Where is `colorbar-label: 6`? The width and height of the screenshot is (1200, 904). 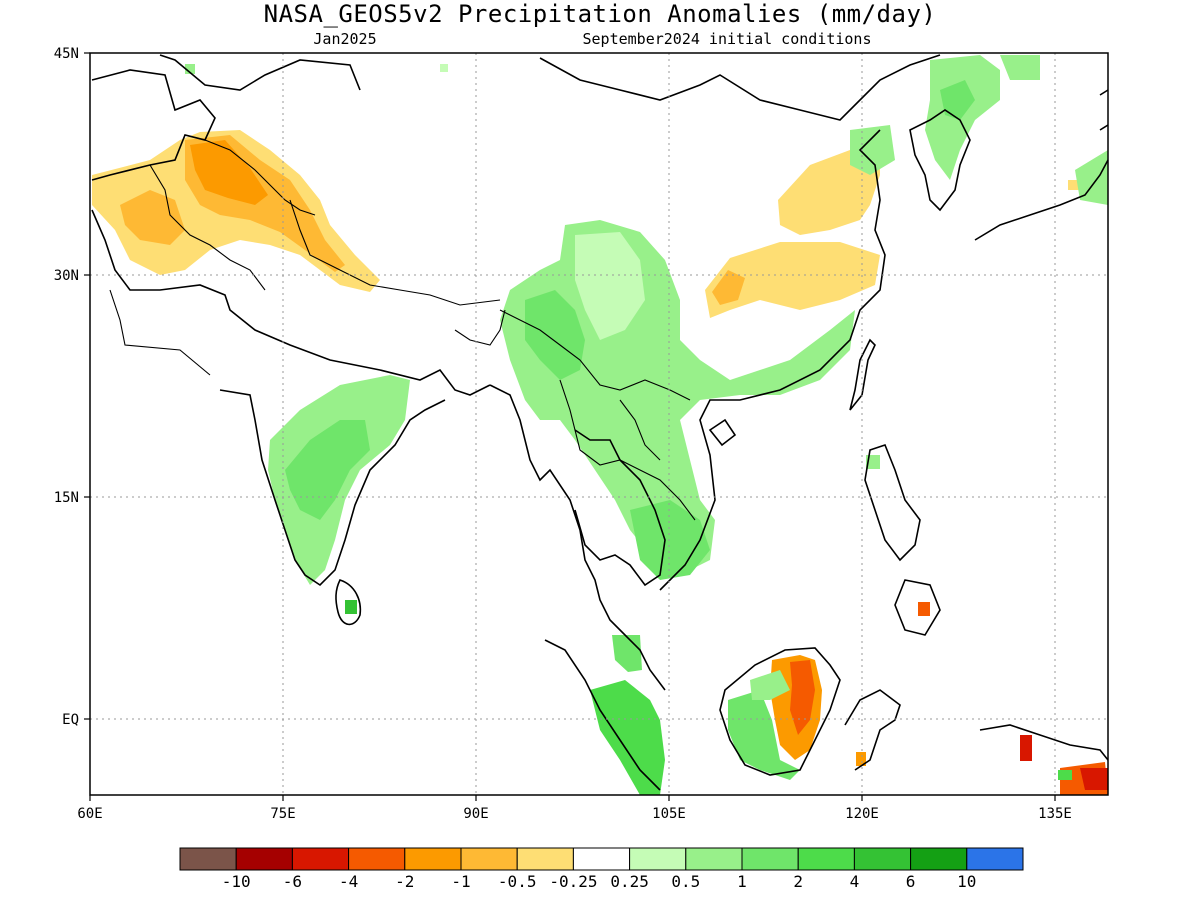
colorbar-label: 6 is located at coordinates (911, 881).